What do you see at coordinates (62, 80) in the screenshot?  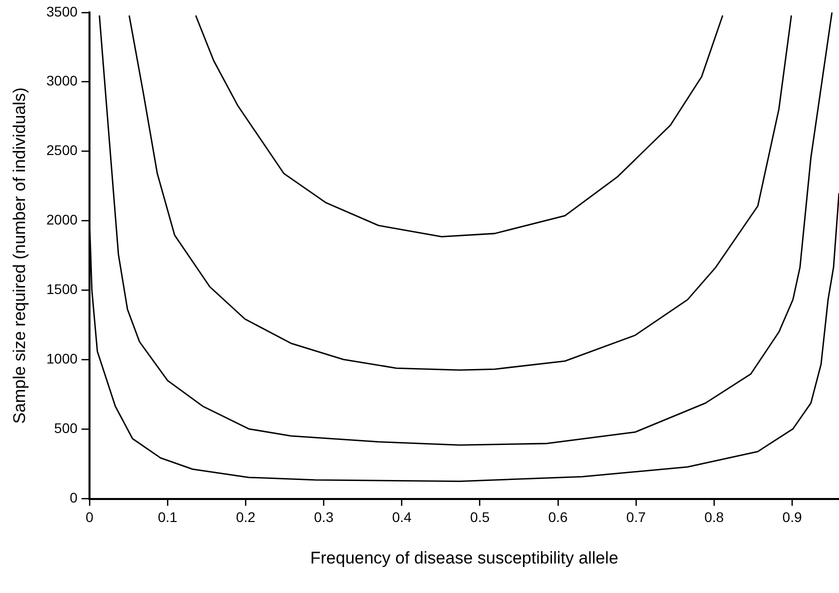 I see `y-tick-label: 3000` at bounding box center [62, 80].